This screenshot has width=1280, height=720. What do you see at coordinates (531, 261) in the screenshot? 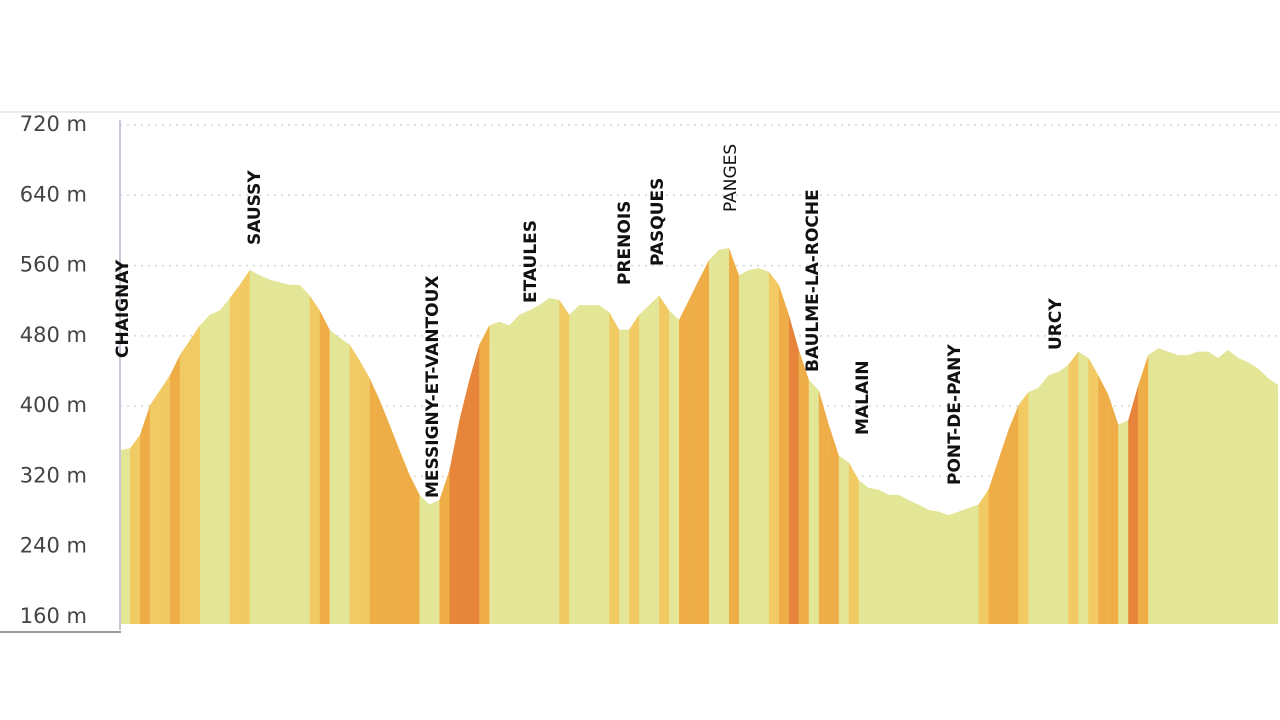
I see `village-label: ETAULES` at bounding box center [531, 261].